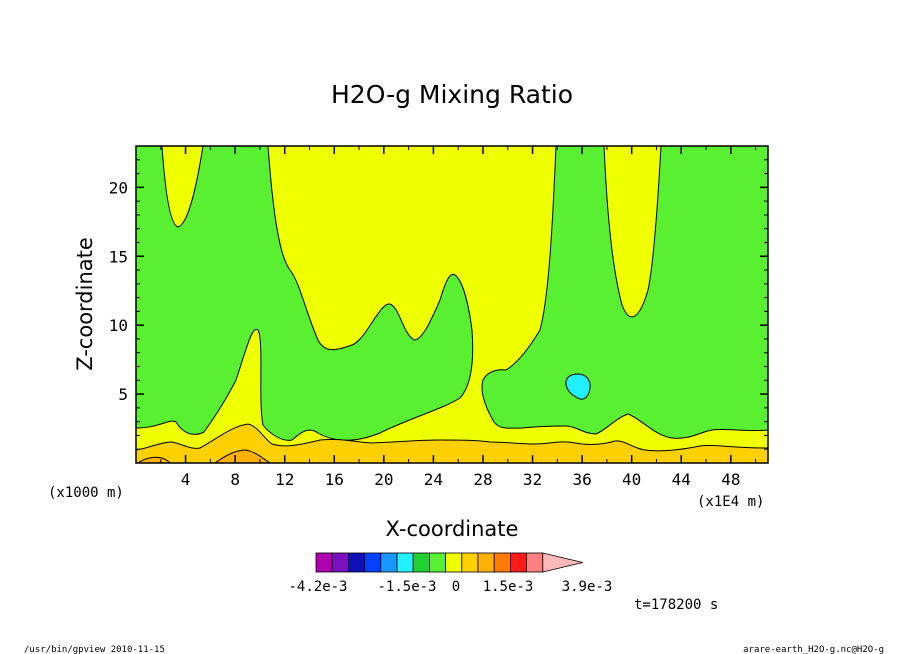 This screenshot has height=654, width=904. I want to click on y-tick-label: 15, so click(118, 256).